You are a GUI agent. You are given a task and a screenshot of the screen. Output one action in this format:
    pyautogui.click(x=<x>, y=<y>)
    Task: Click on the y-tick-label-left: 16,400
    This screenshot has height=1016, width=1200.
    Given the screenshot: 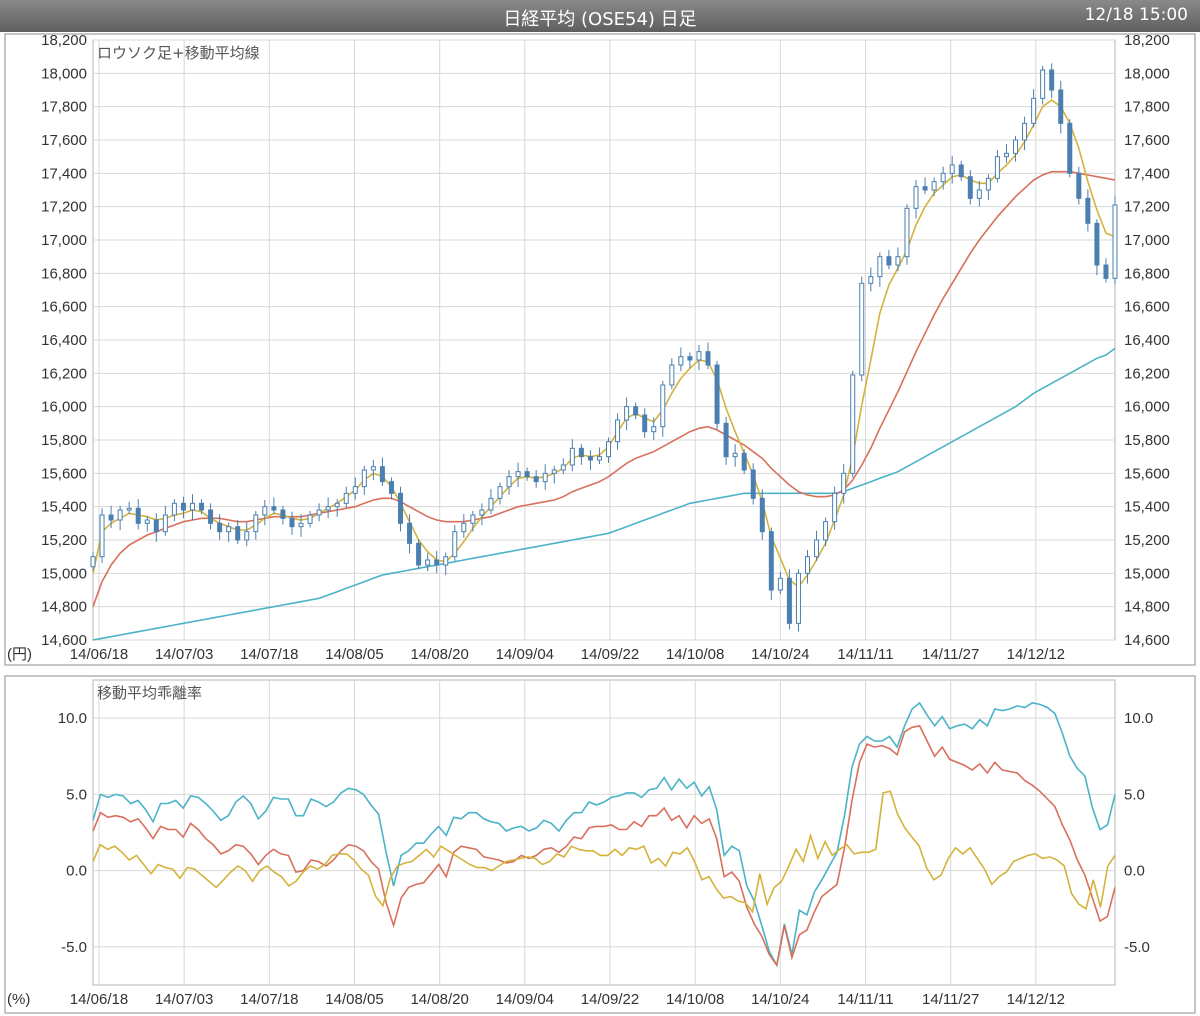 What is the action you would take?
    pyautogui.click(x=64, y=340)
    